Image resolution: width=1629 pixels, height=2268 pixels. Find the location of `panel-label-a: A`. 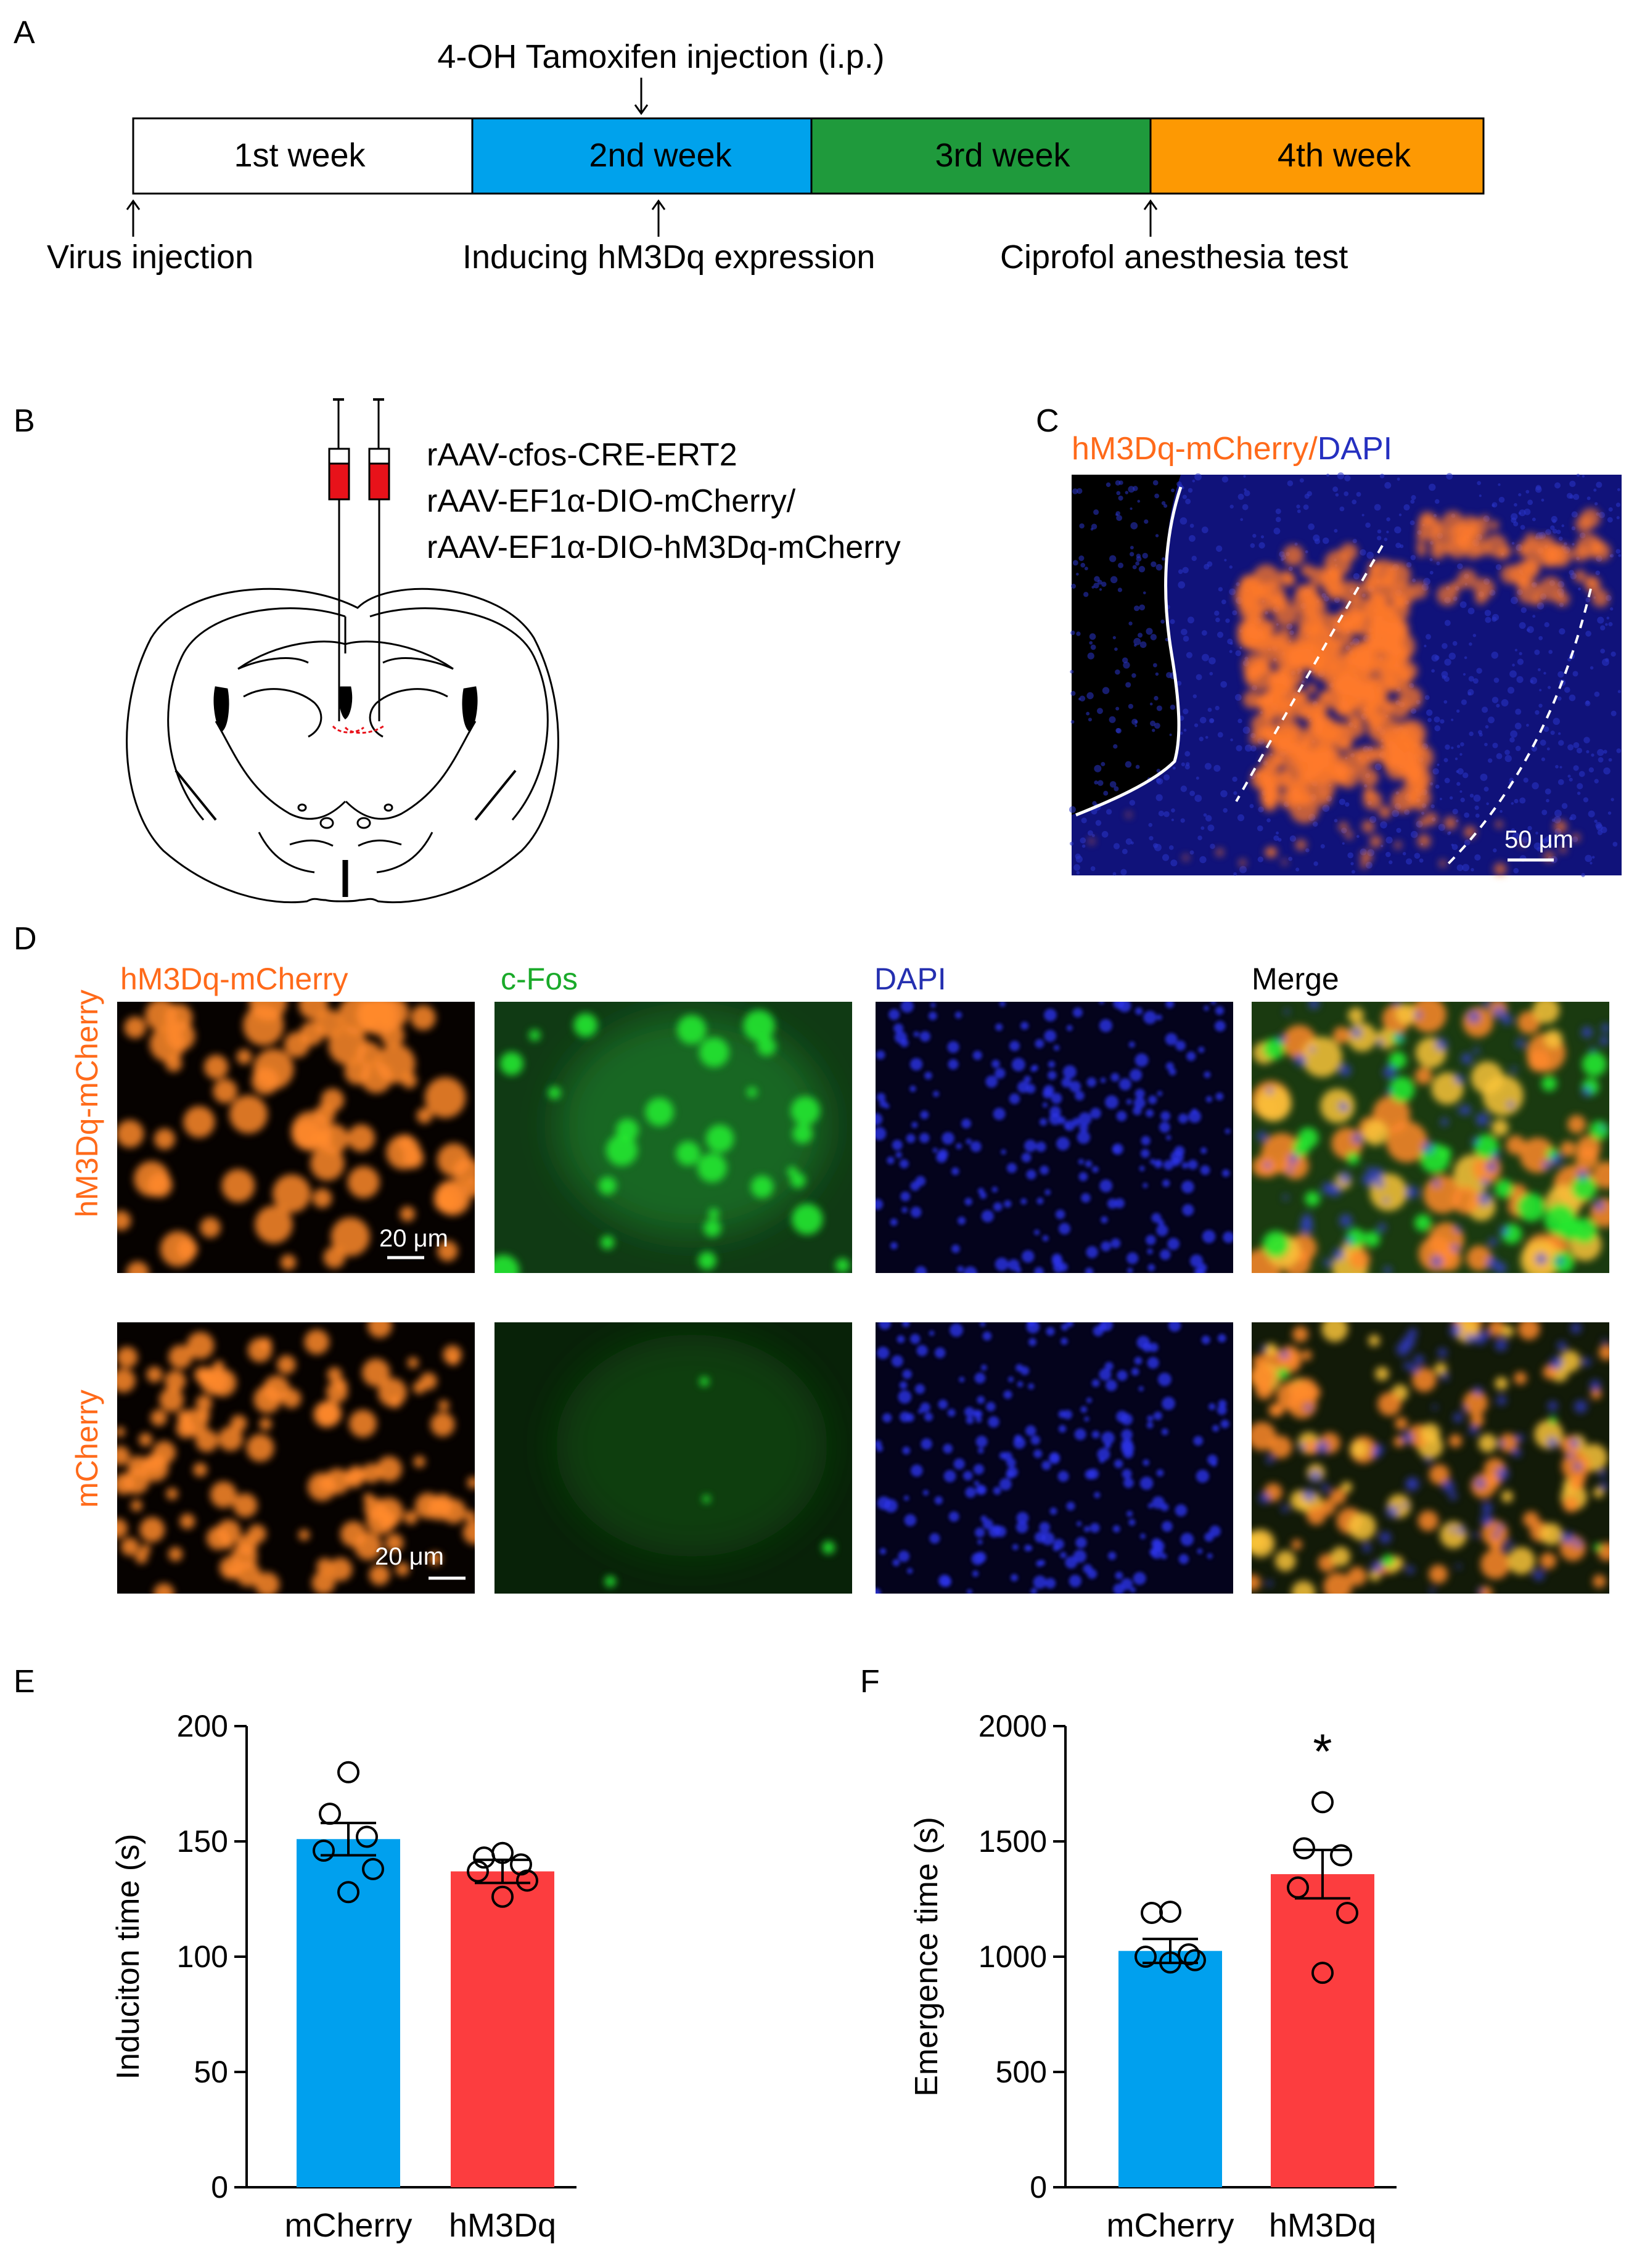

panel-label-a: A is located at coordinates (24, 33).